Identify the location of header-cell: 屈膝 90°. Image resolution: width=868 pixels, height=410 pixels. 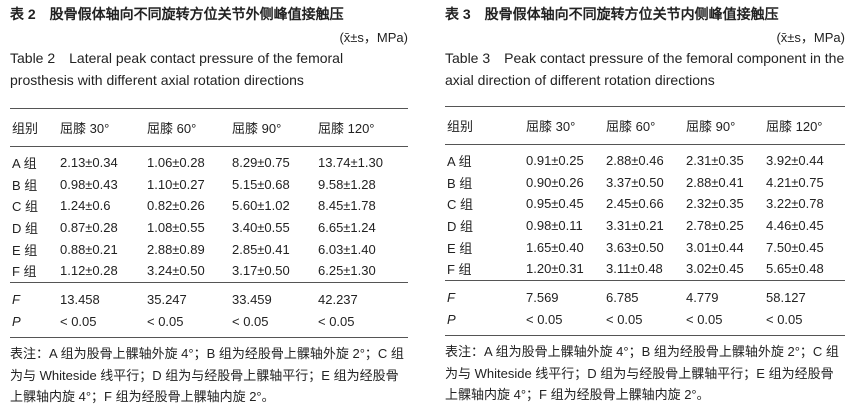
(724, 125).